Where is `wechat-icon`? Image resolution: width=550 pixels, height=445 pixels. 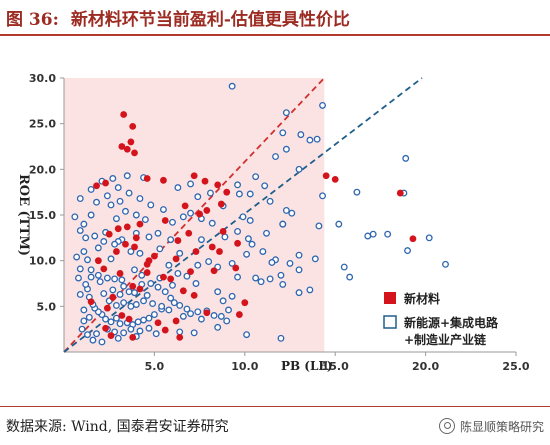
wechat-icon is located at coordinates (446, 426).